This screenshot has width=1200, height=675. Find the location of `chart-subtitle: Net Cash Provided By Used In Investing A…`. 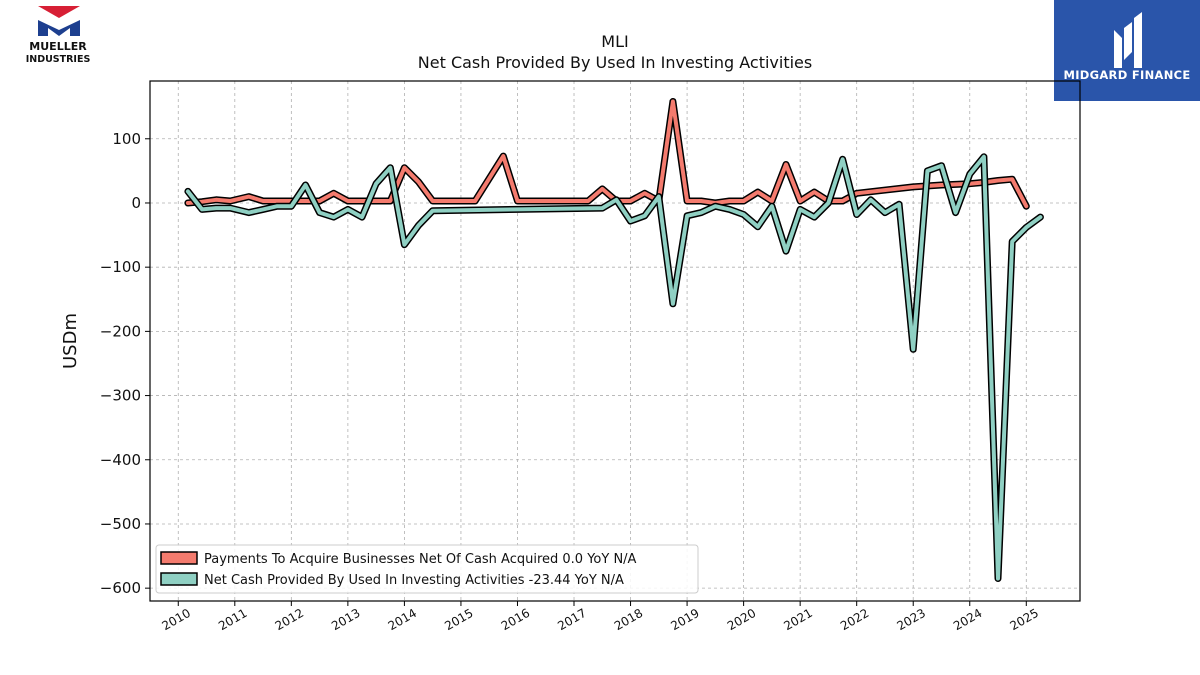

chart-subtitle: Net Cash Provided By Used In Investing A… is located at coordinates (615, 62).